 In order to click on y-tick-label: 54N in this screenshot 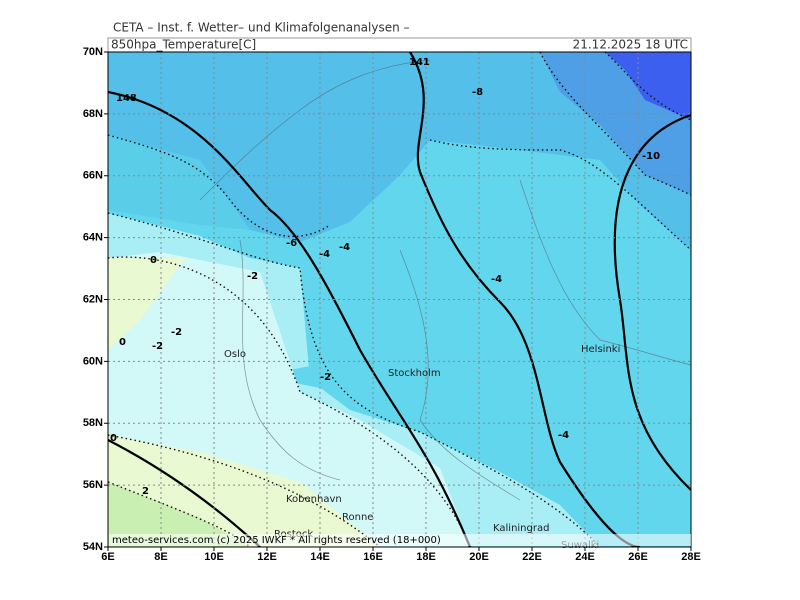, I will do `click(93, 547)`.